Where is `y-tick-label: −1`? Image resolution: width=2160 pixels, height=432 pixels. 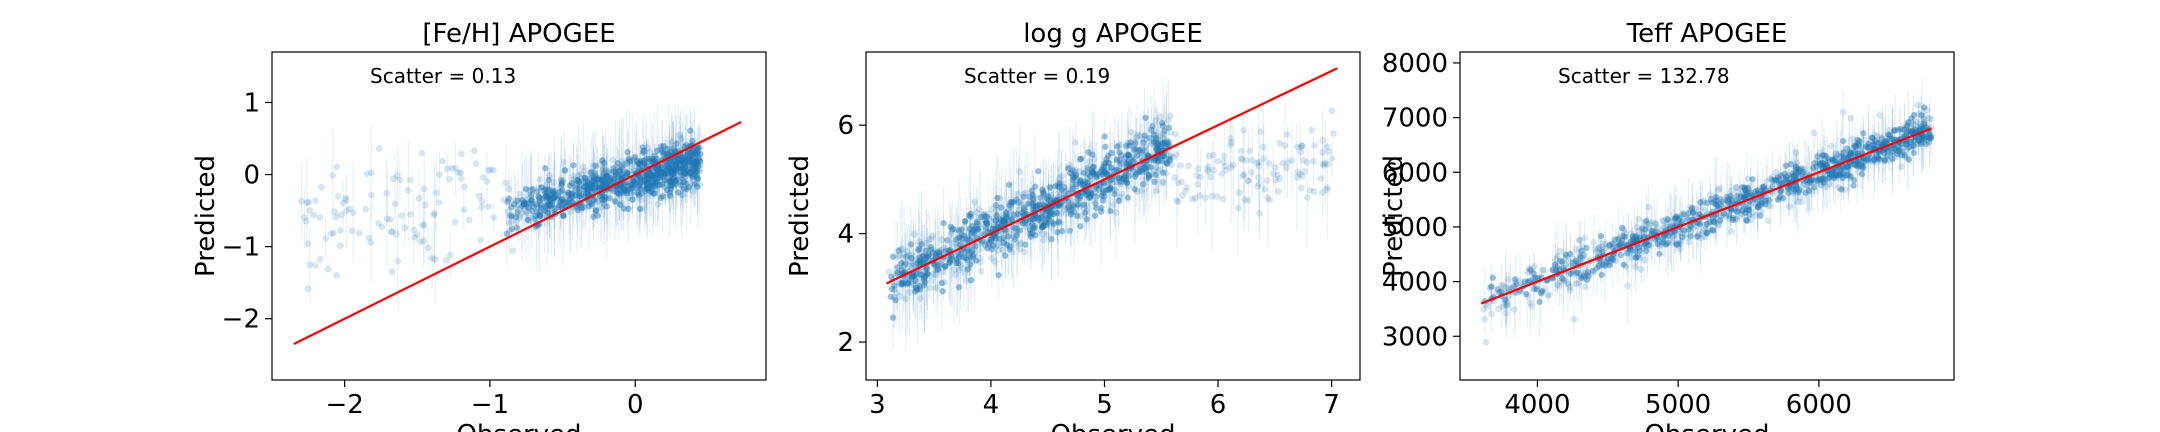
y-tick-label: −1 is located at coordinates (241, 248).